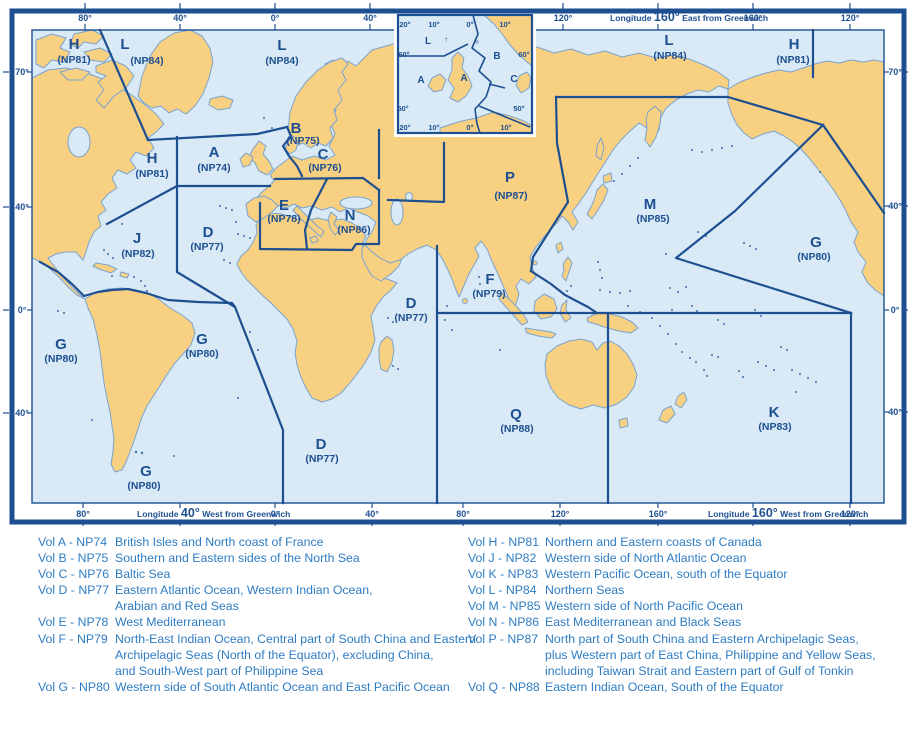 This screenshot has width=916, height=750. What do you see at coordinates (688, 590) in the screenshot?
I see `legend-item: Vol L - NP84 Northern Seas` at bounding box center [688, 590].